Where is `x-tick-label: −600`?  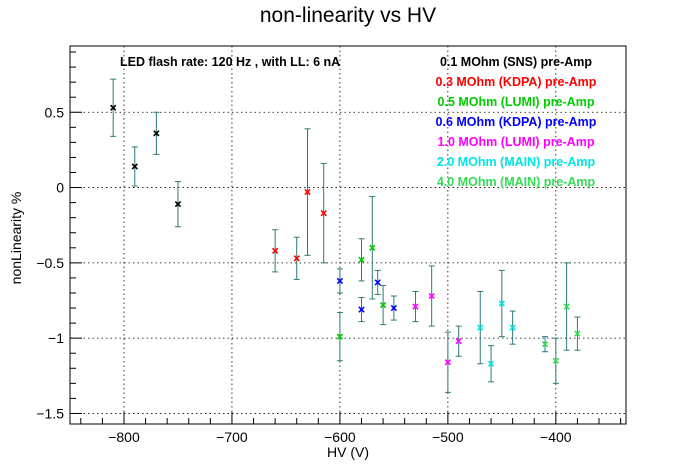
x-tick-label: −600 is located at coordinates (340, 437).